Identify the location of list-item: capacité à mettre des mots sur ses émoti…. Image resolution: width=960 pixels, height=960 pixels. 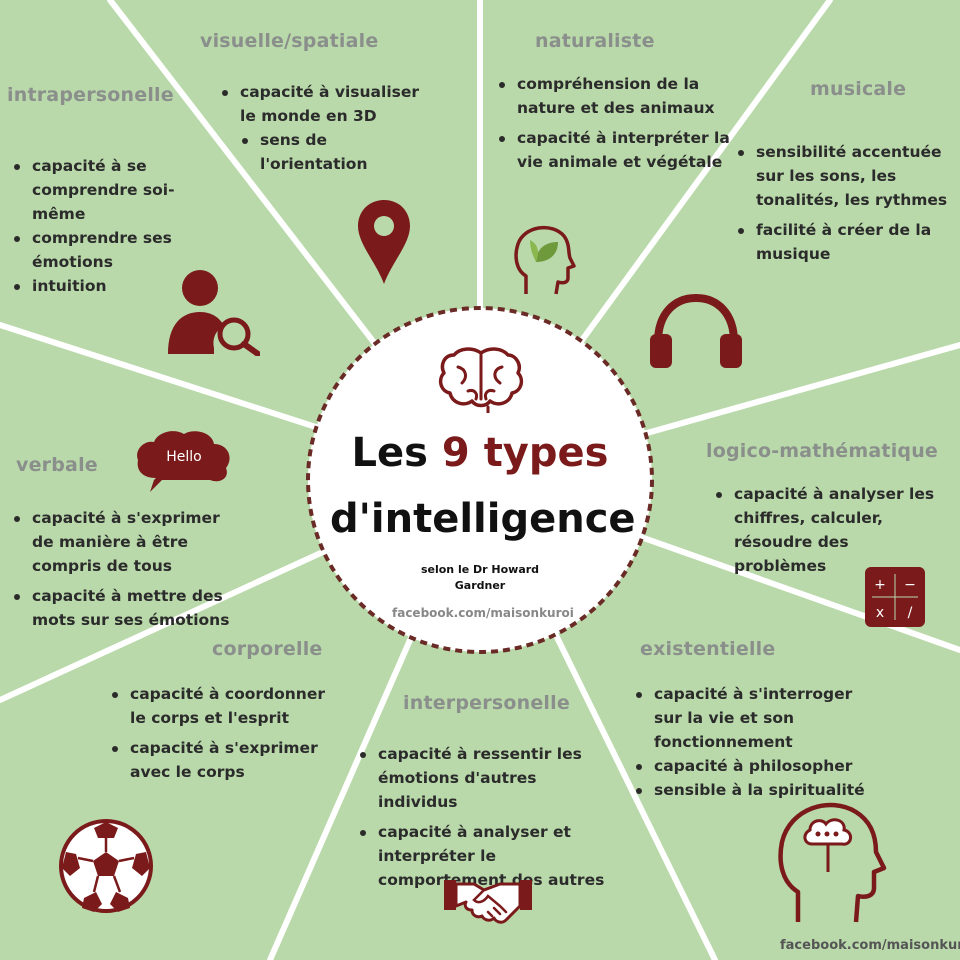
(128, 608).